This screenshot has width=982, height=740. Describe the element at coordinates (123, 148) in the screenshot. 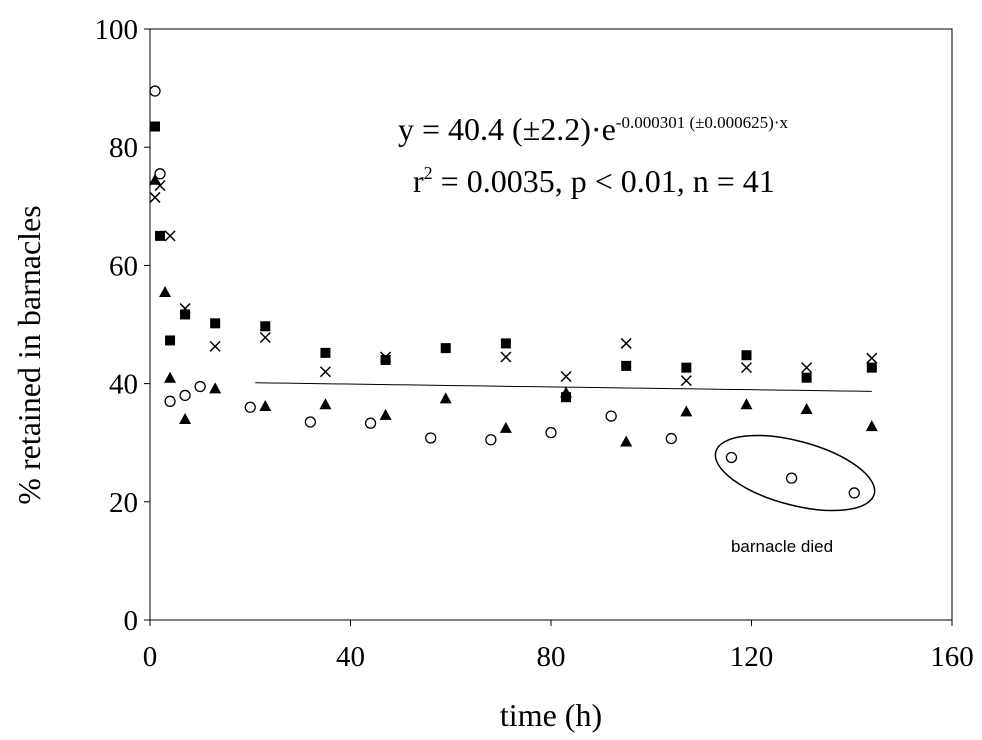

I see `y-tick-label: 80` at that location.